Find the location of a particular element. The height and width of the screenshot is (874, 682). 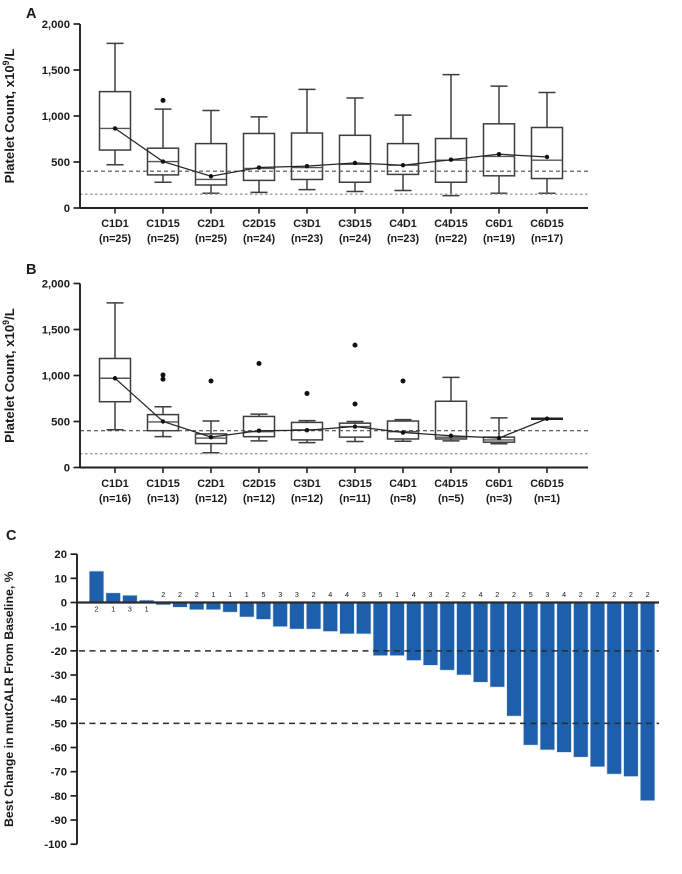

n-label: (n=19) is located at coordinates (499, 239).